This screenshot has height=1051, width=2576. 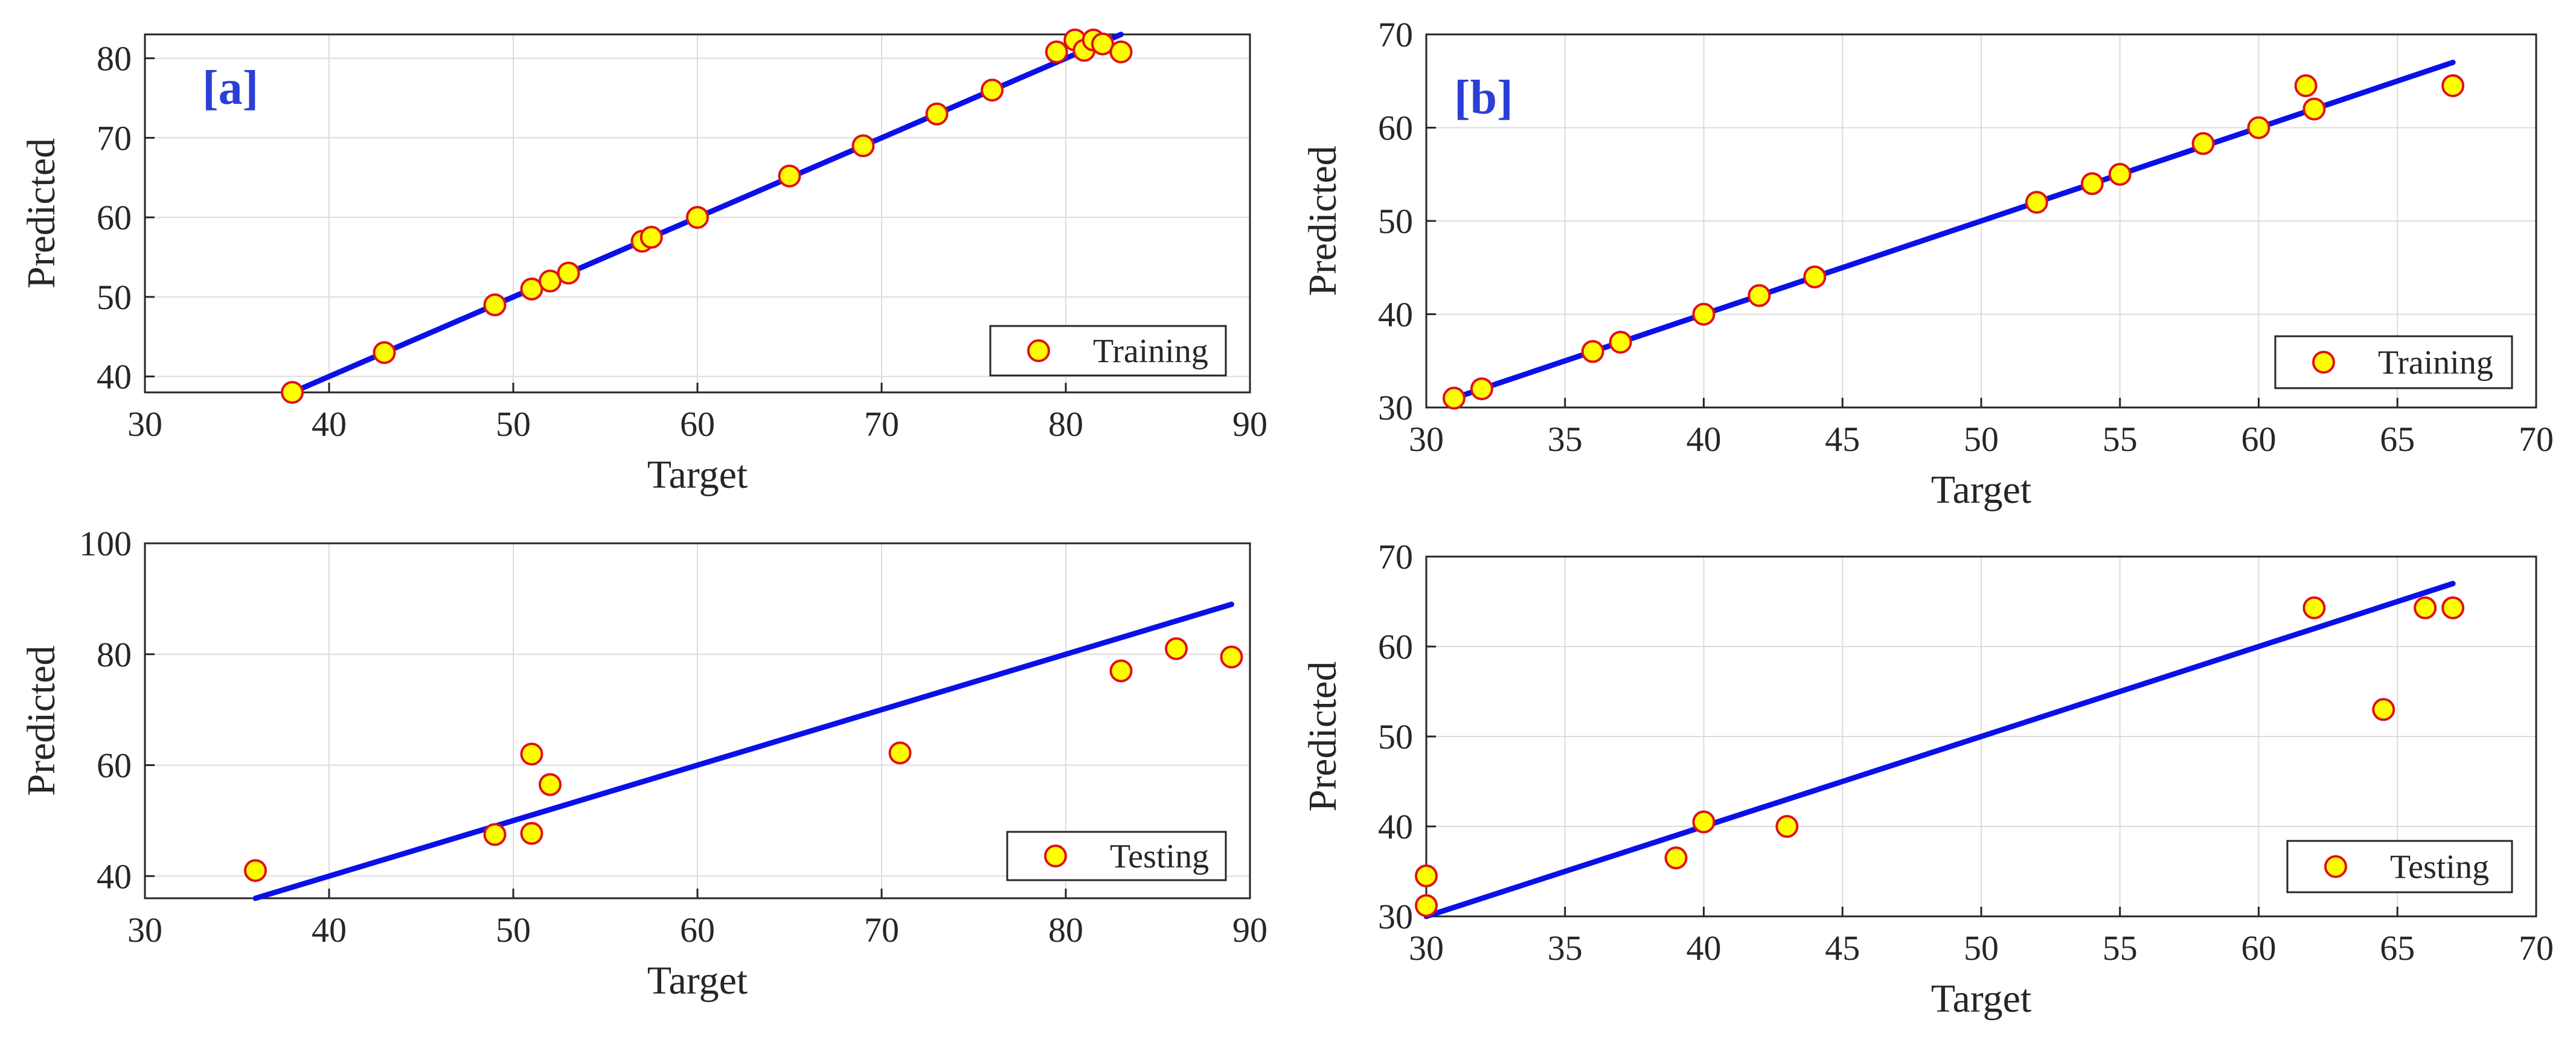 What do you see at coordinates (1483, 97) in the screenshot?
I see `panel-tag: [b]` at bounding box center [1483, 97].